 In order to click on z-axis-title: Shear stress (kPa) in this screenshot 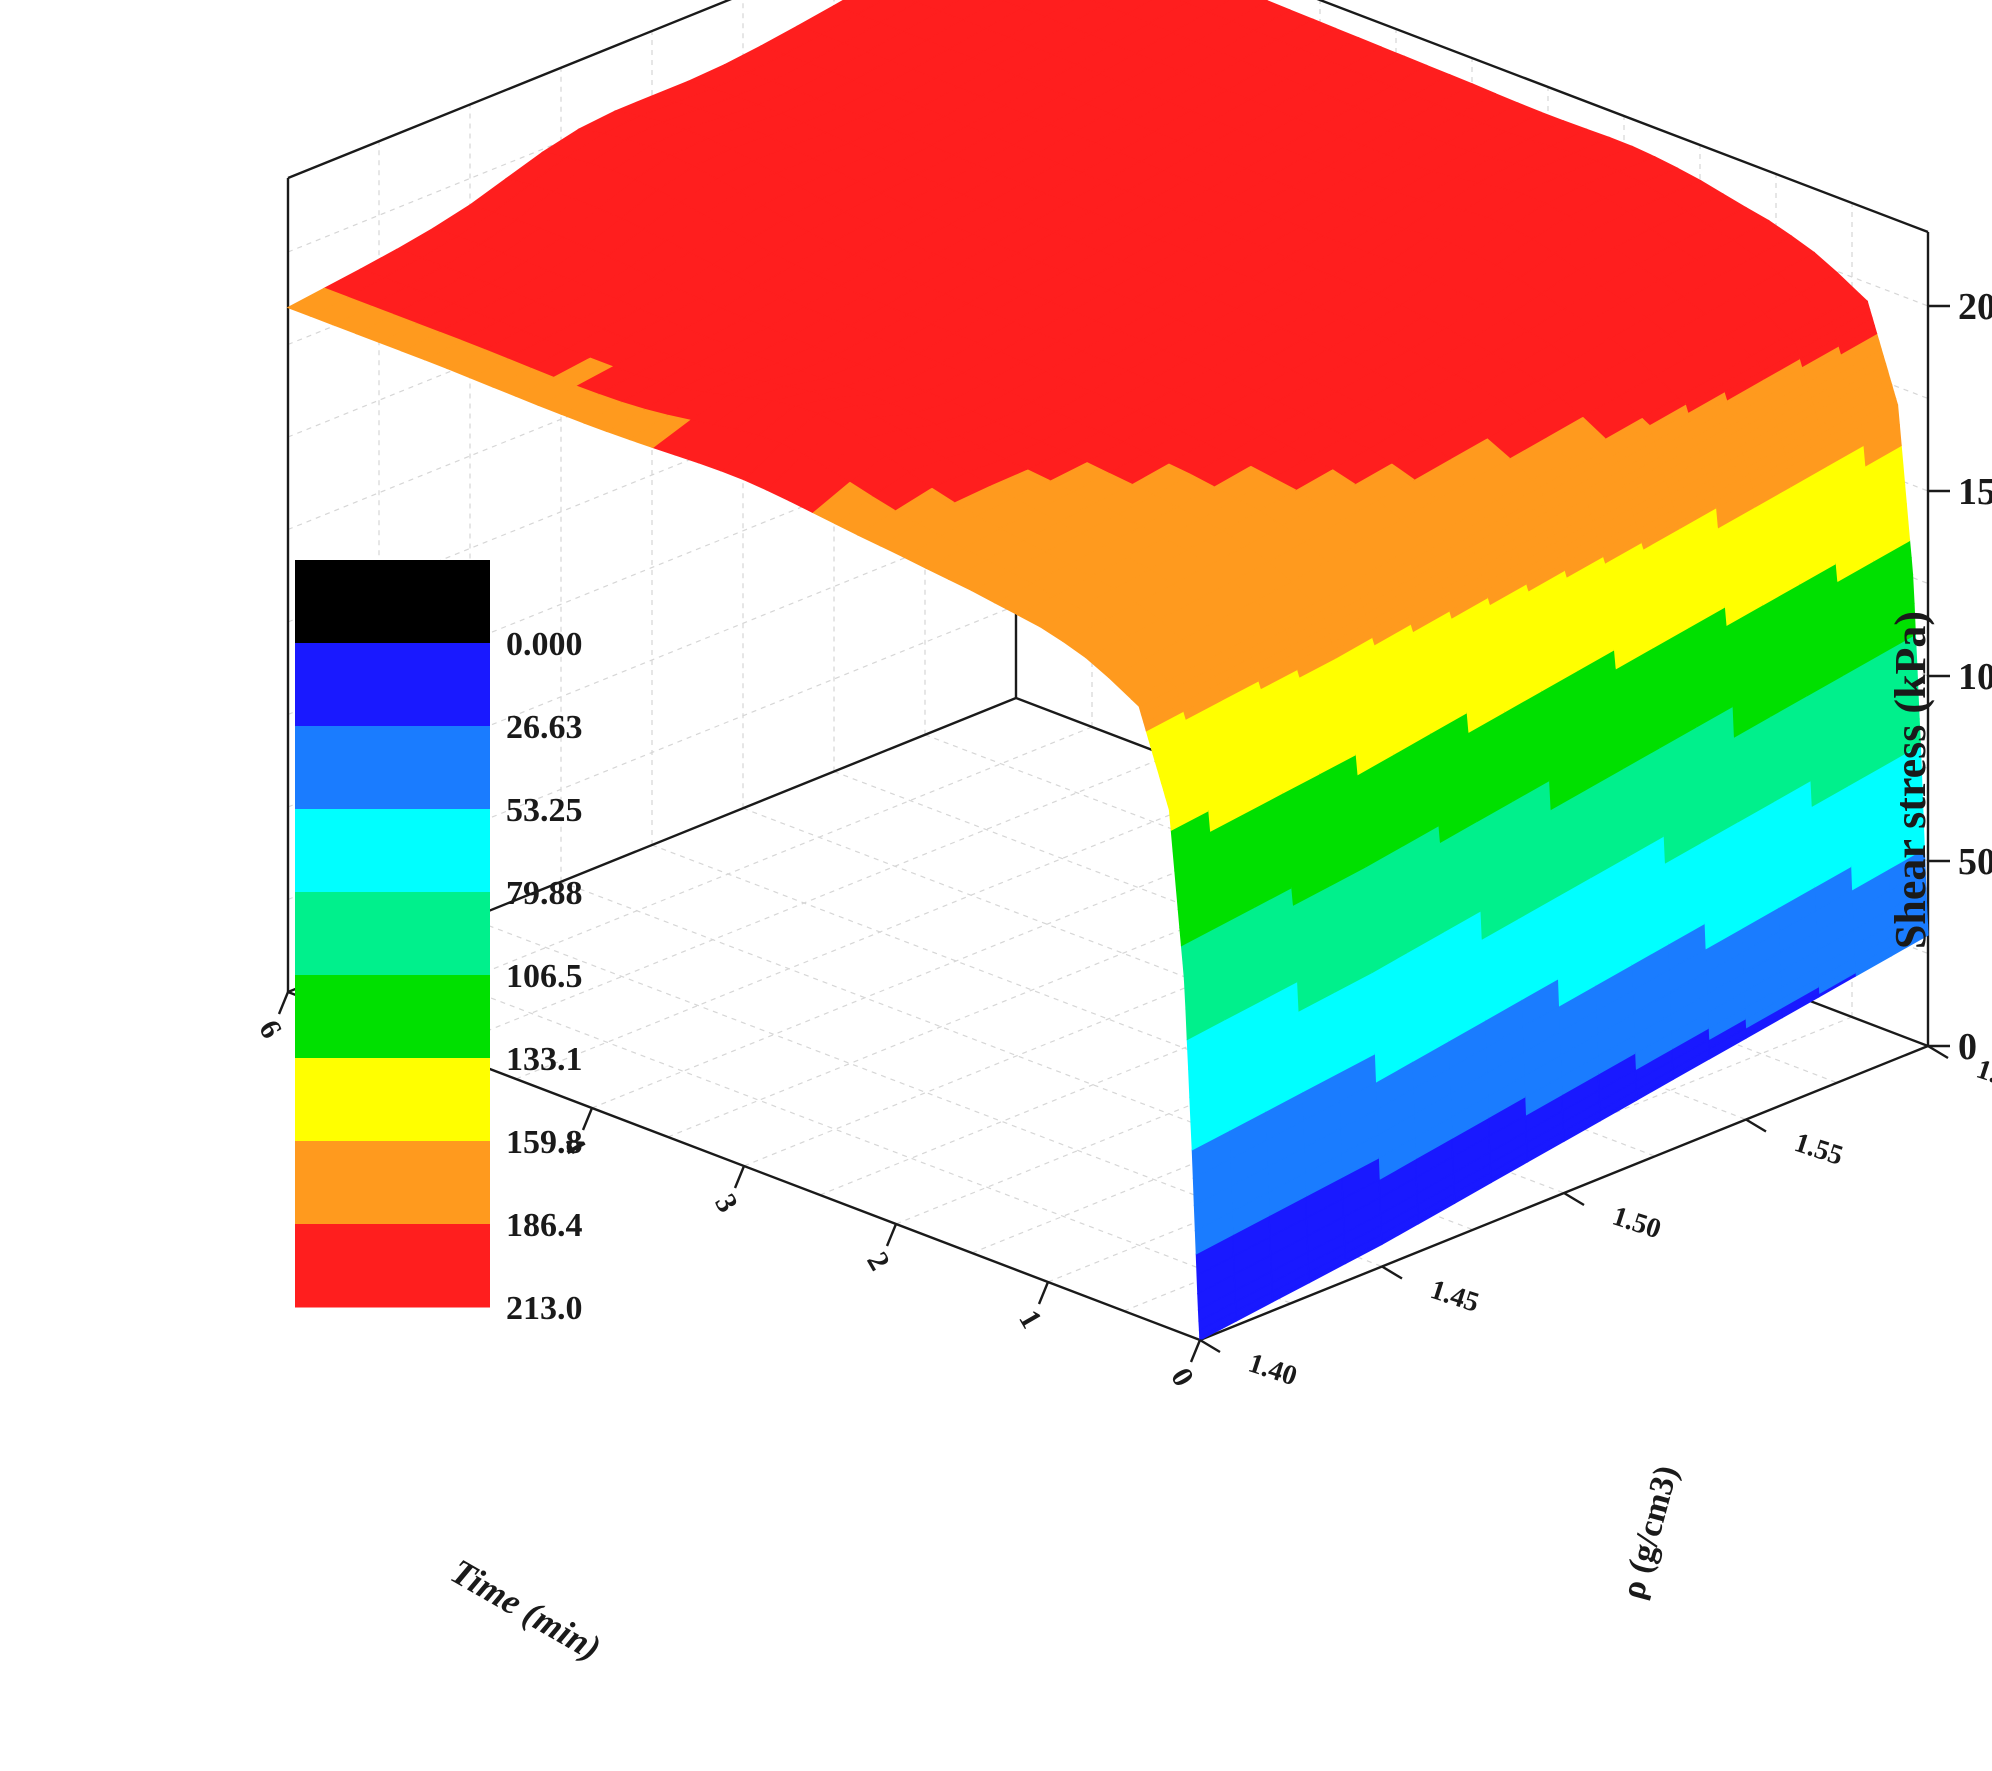, I will do `click(1910, 780)`.